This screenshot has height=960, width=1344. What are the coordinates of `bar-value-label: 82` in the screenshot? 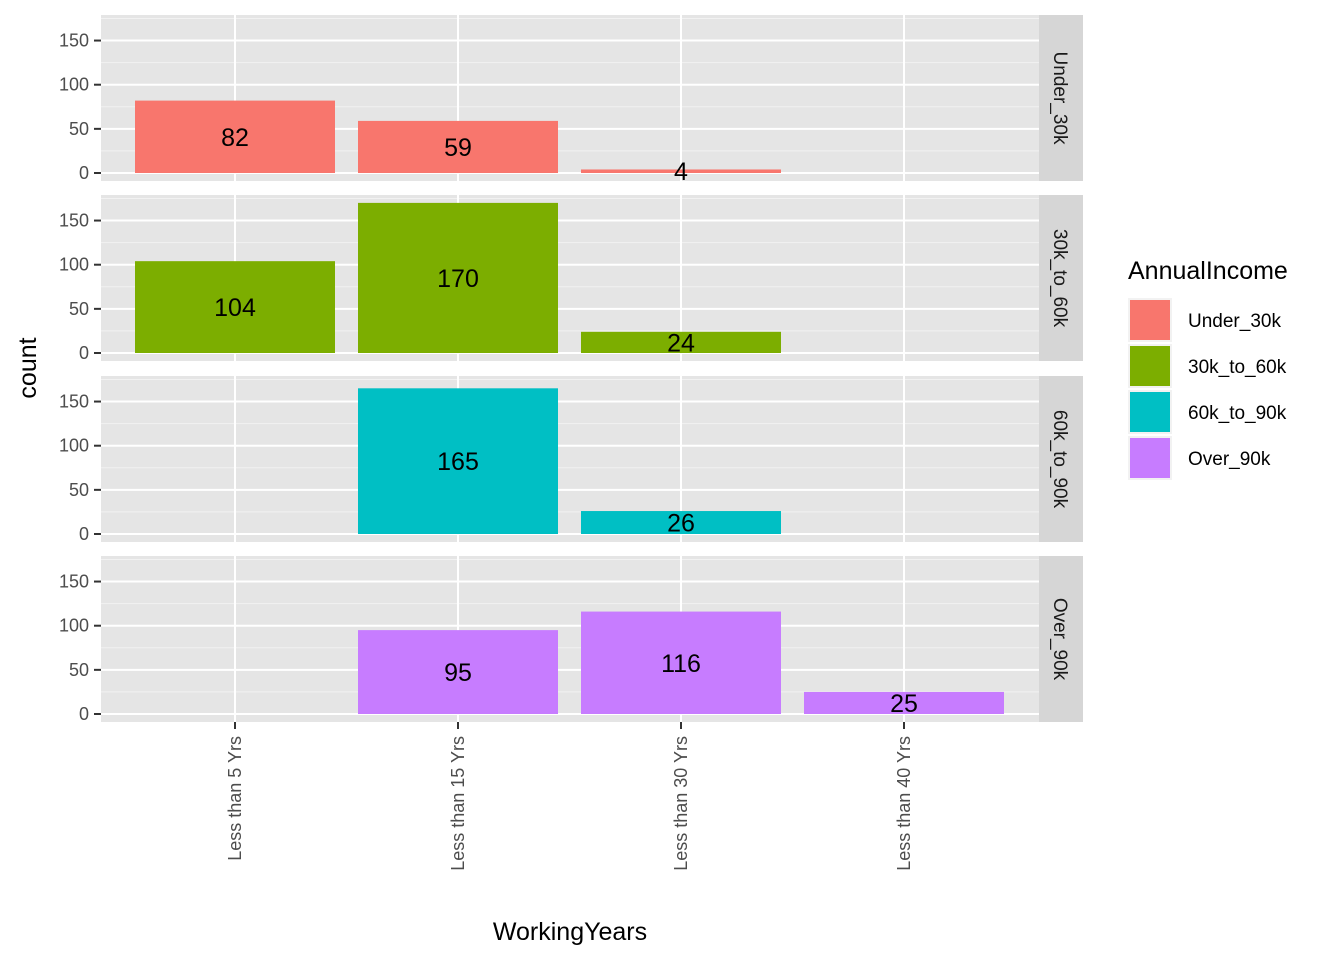 It's located at (235, 138).